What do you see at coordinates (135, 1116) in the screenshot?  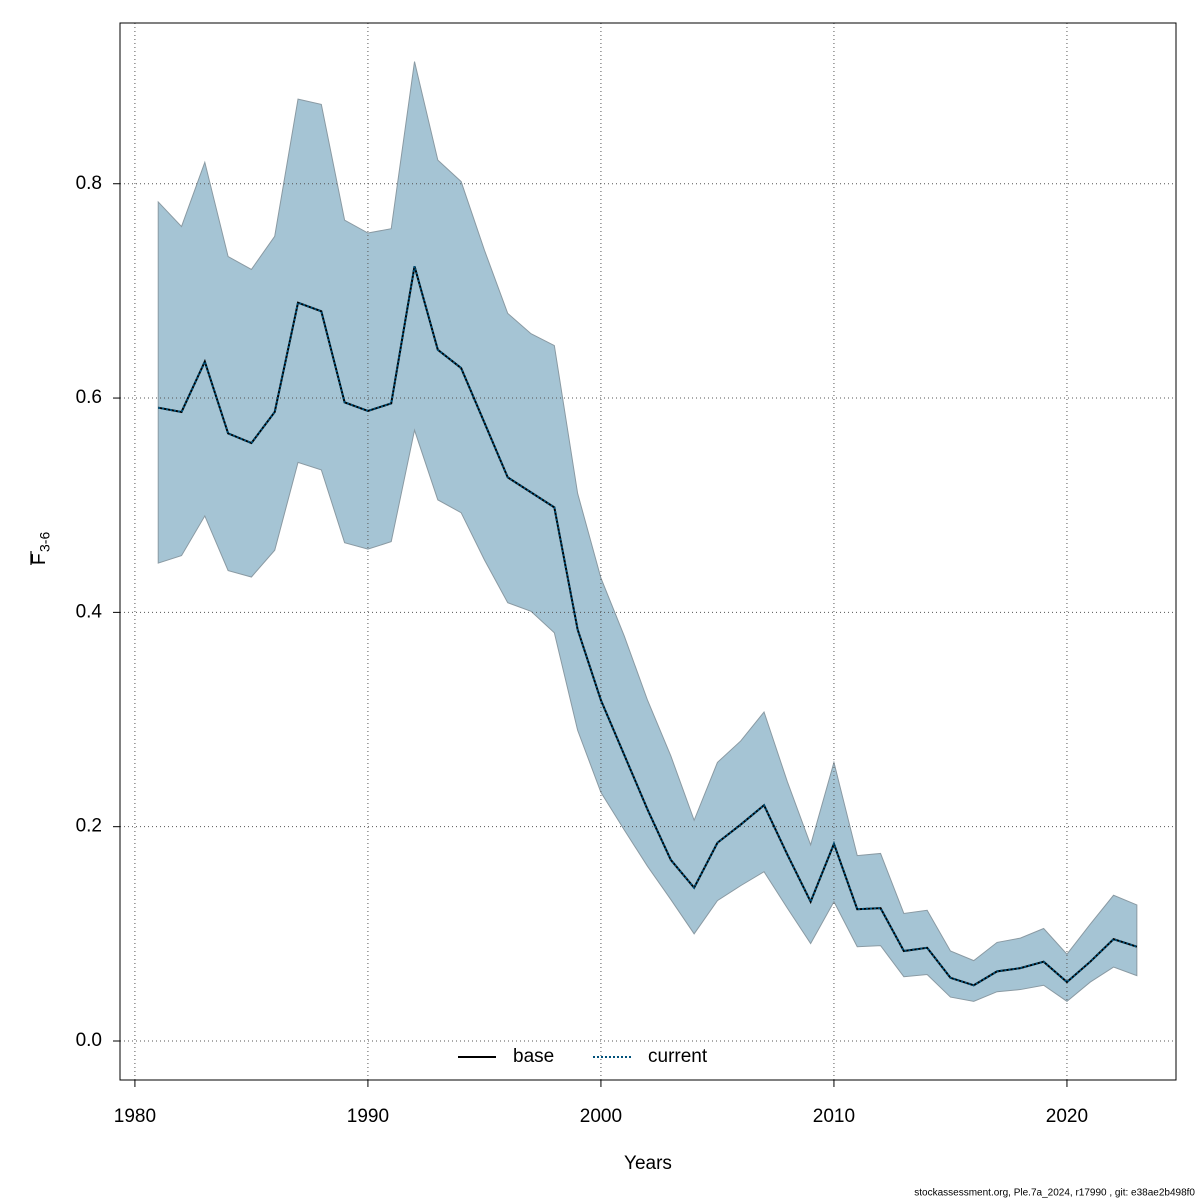 I see `x-tick-label: 1980` at bounding box center [135, 1116].